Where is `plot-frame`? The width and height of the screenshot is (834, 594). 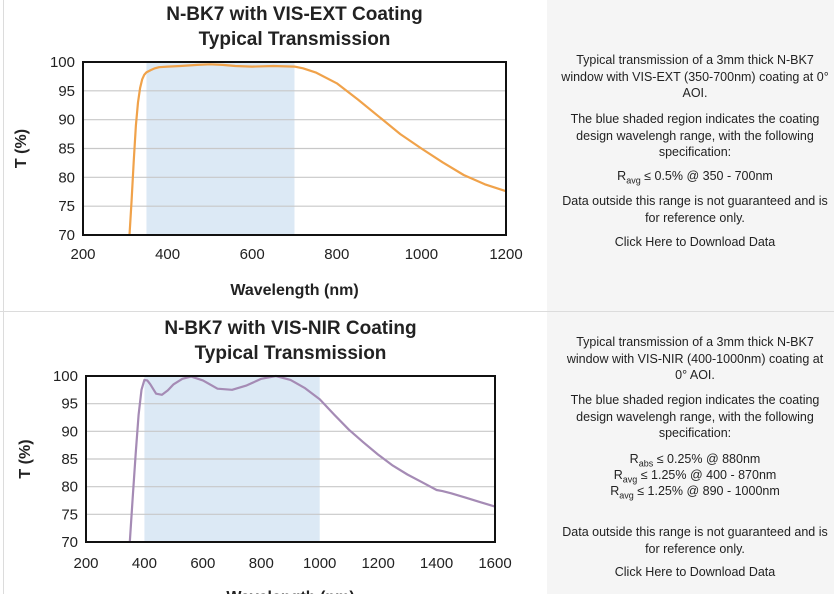 plot-frame is located at coordinates (290, 459).